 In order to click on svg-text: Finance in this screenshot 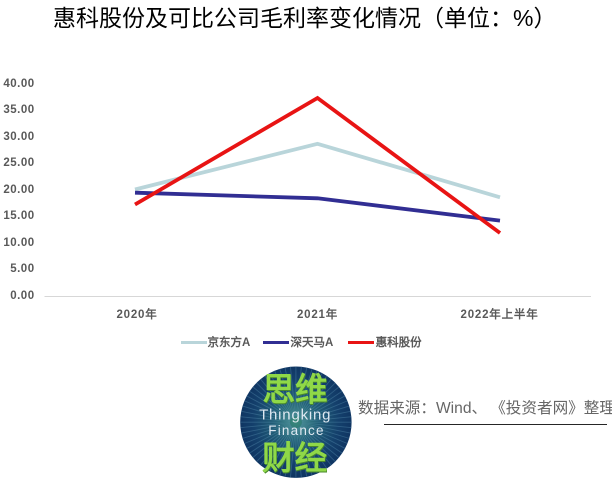, I will do `click(296, 430)`.